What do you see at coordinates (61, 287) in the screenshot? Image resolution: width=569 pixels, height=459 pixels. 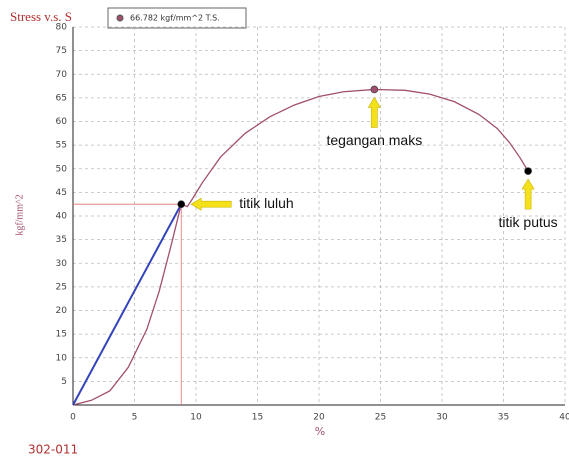 I see `y-tick-label: 25` at bounding box center [61, 287].